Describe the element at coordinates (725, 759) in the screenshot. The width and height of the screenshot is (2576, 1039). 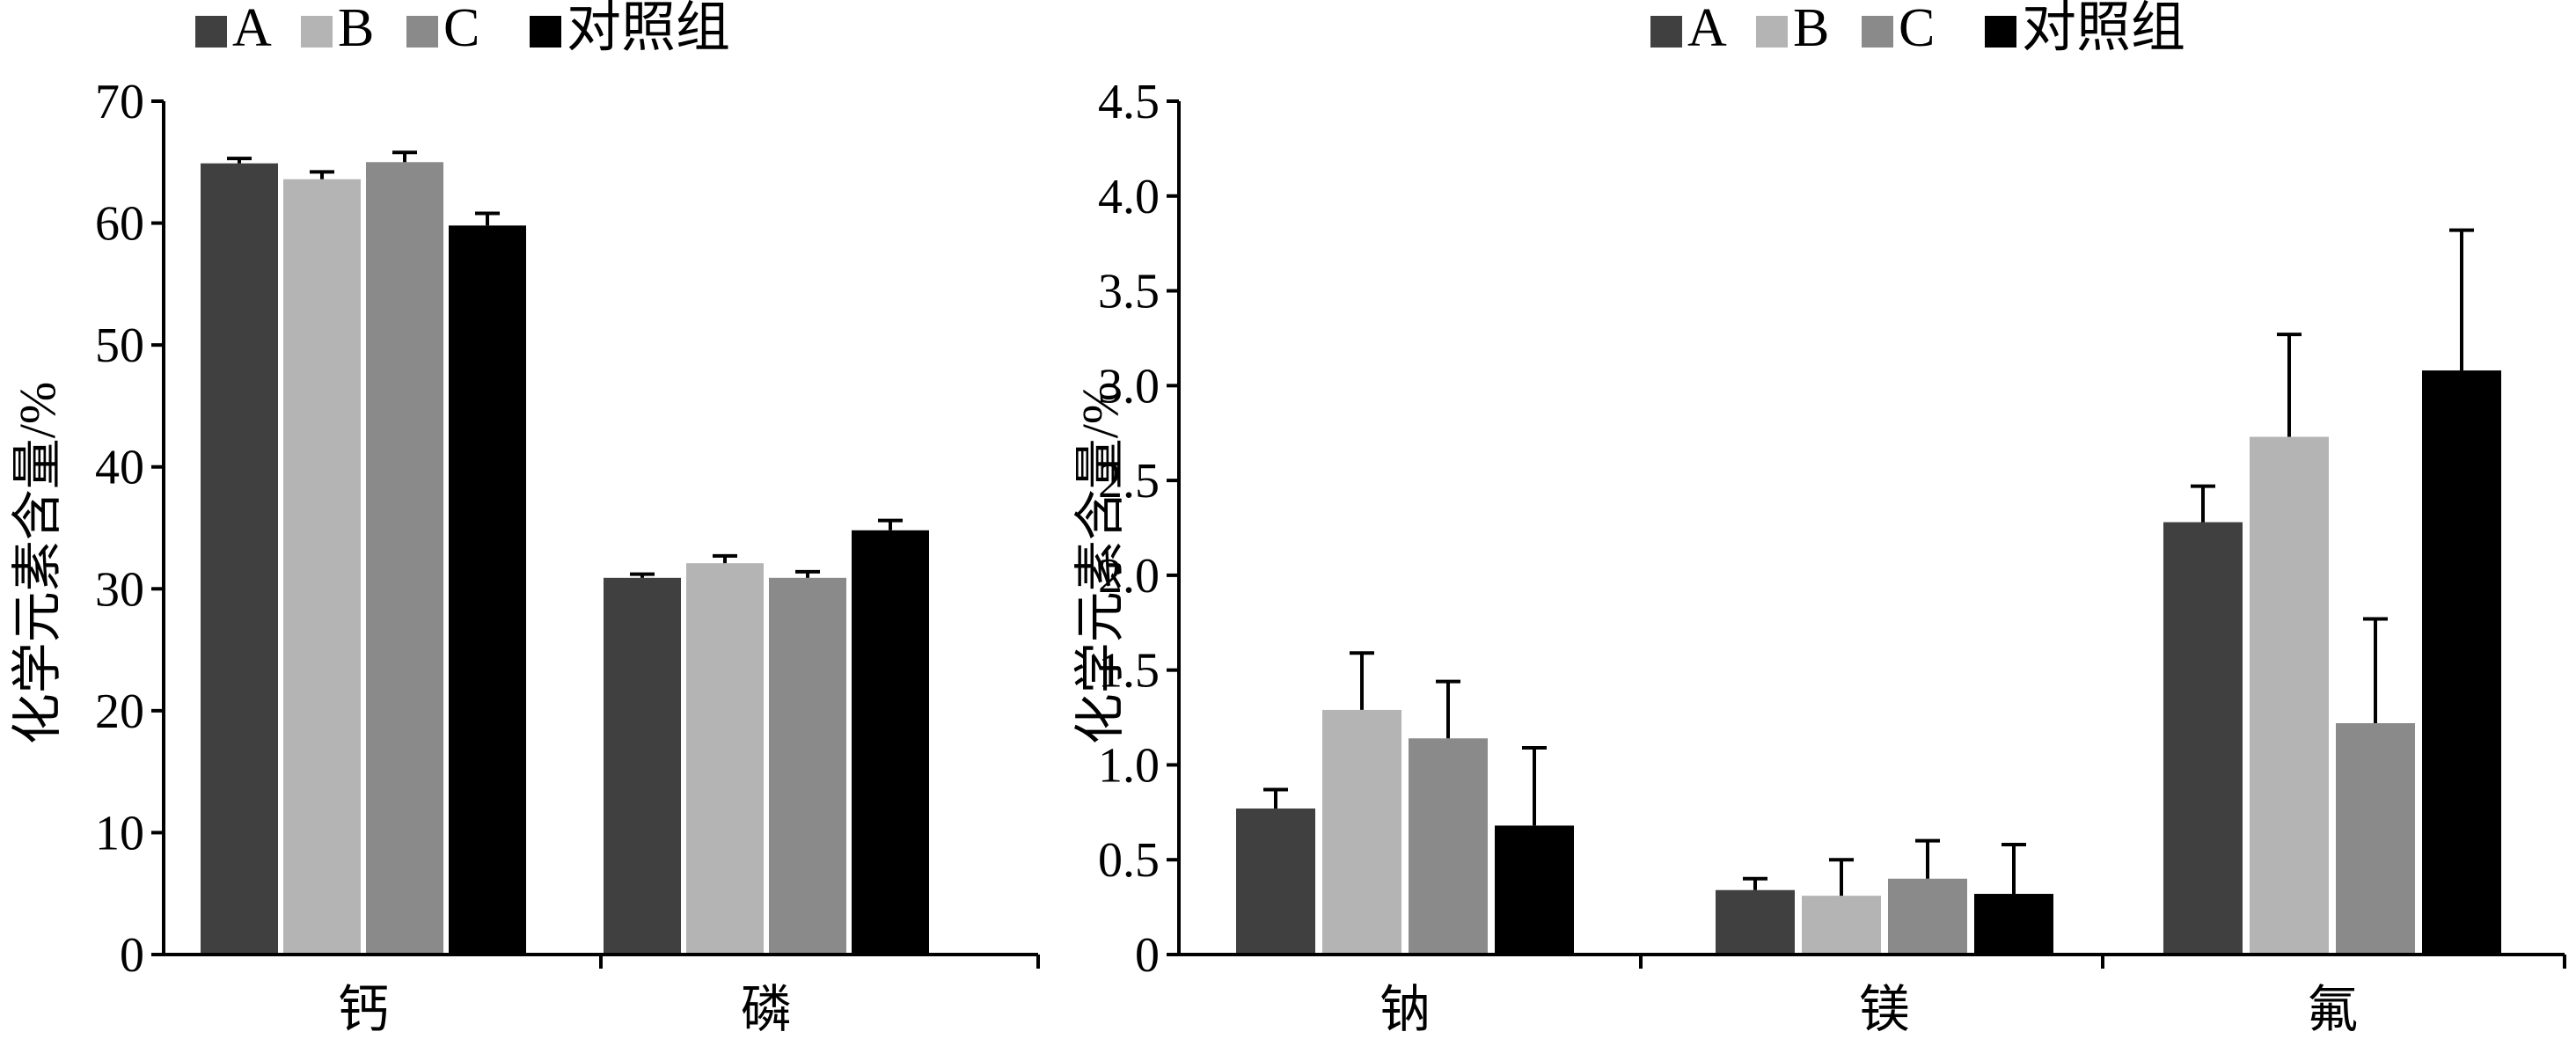
I see `bar-磷-B` at that location.